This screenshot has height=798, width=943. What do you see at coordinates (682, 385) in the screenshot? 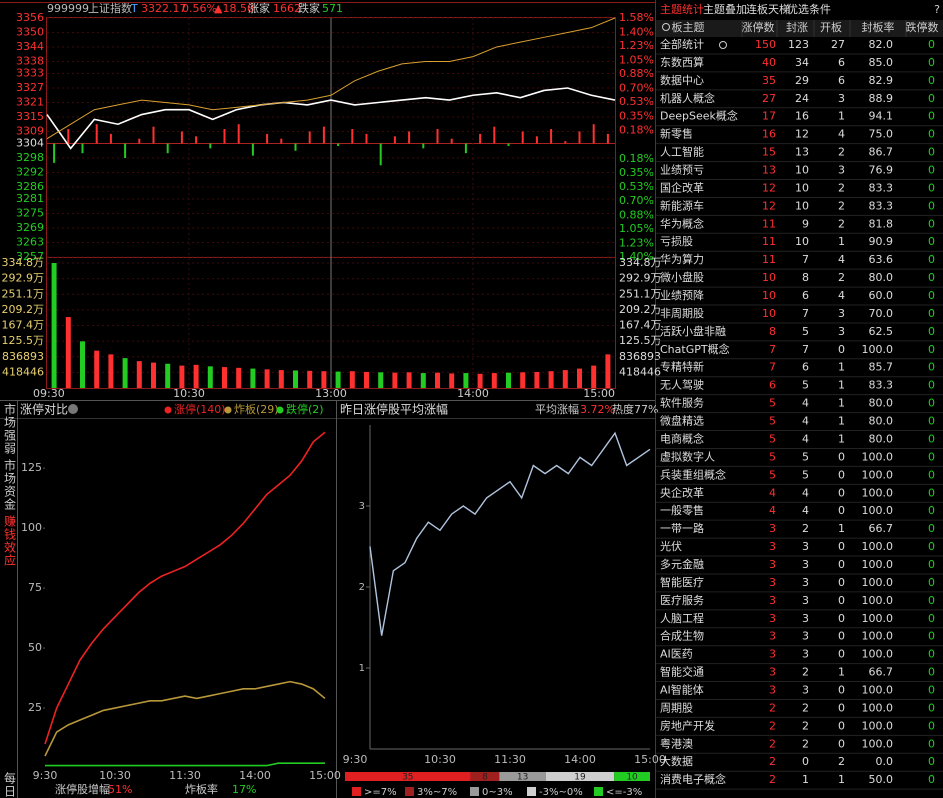
I see `theme-name: 无人驾驶` at bounding box center [682, 385].